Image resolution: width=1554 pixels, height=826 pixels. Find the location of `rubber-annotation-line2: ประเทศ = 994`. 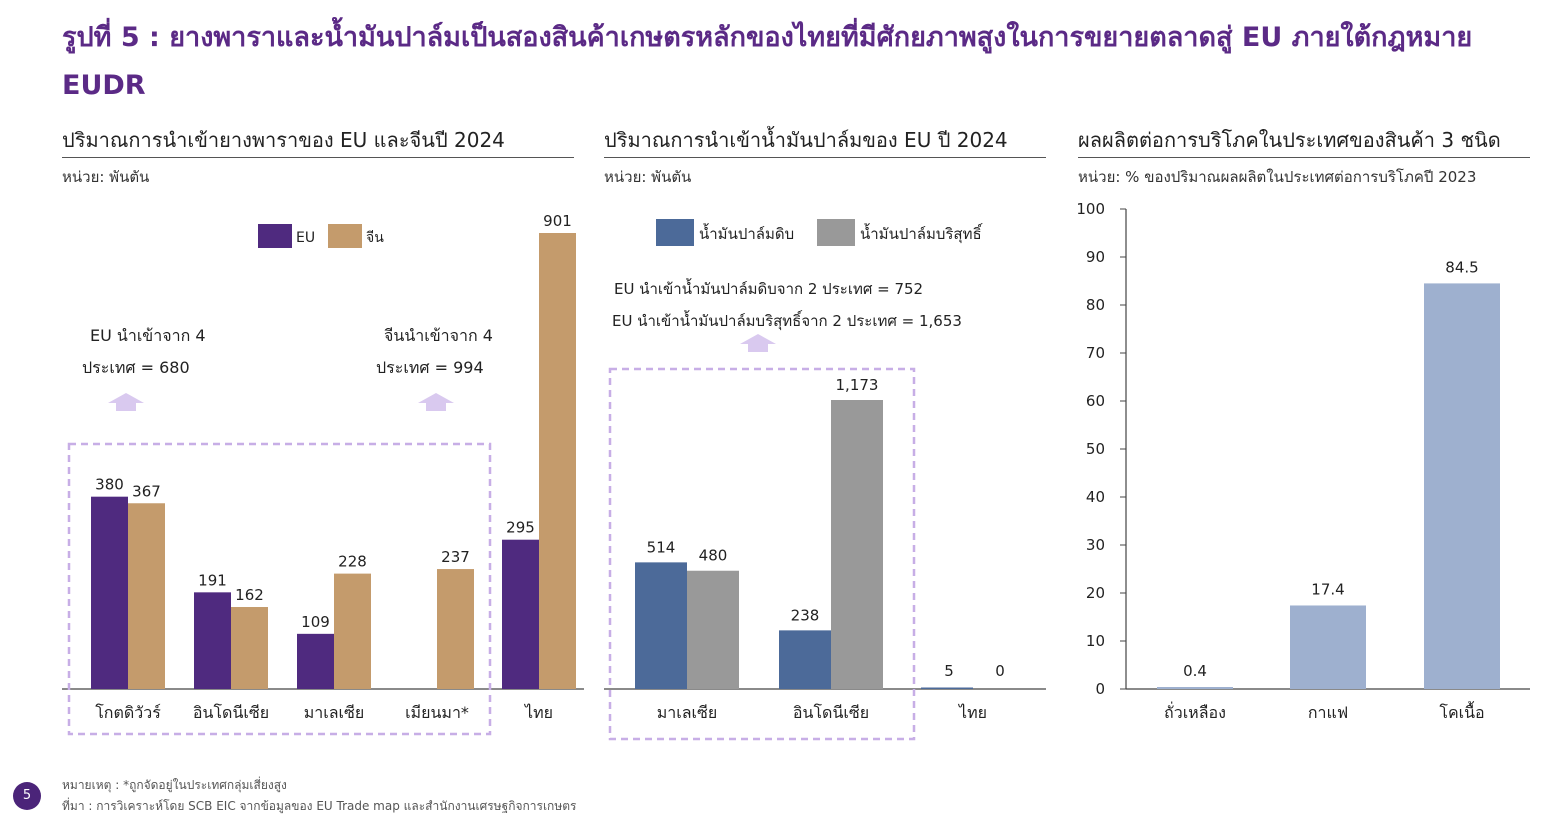

rubber-annotation-line2: ประเทศ = 994 is located at coordinates (430, 367).